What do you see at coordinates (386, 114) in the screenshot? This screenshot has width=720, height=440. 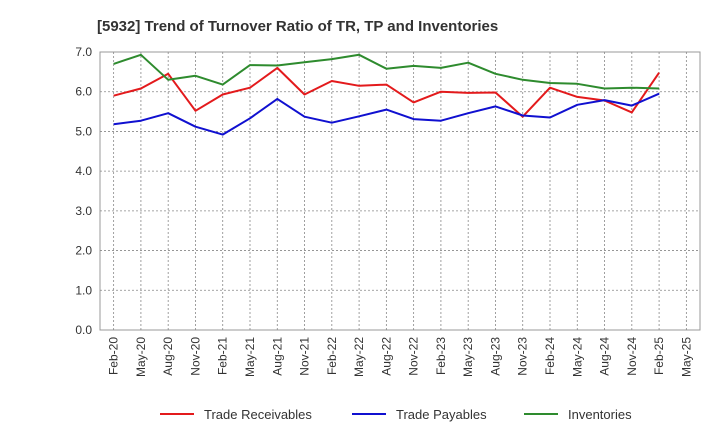 I see `series-line-trade-payables` at bounding box center [386, 114].